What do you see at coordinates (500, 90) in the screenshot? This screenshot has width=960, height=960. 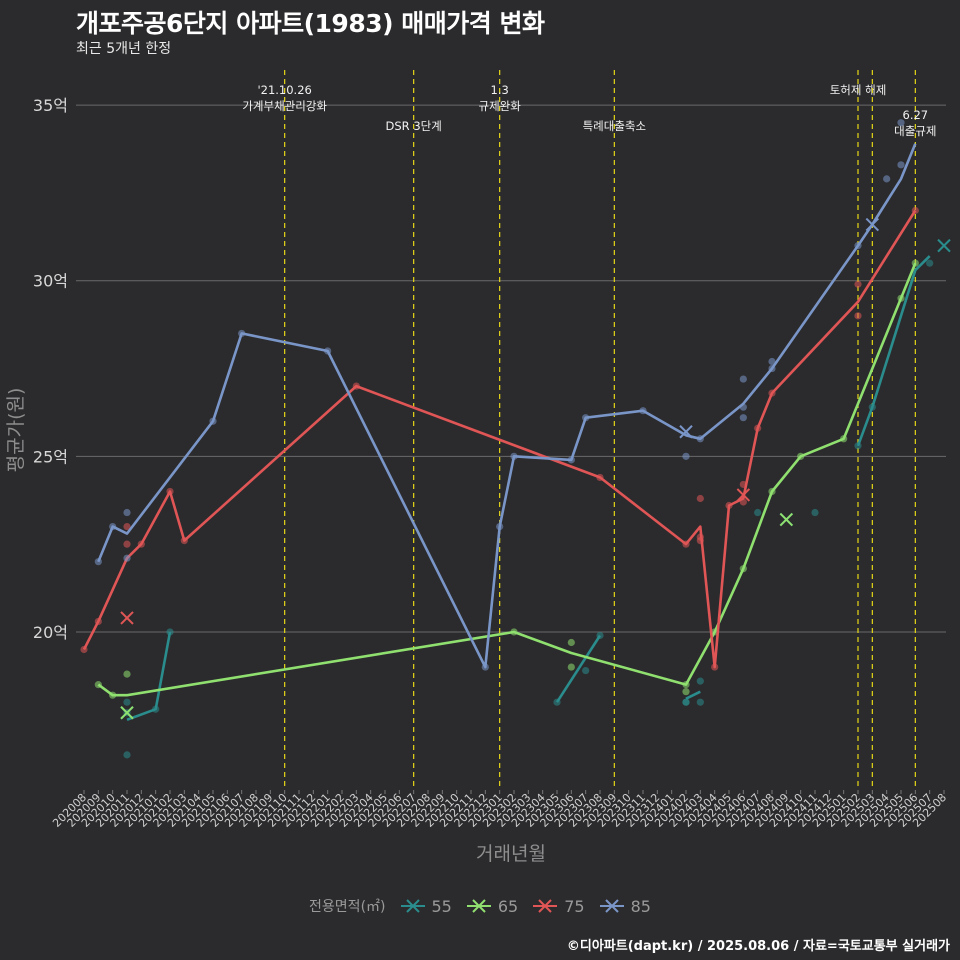 I see `event-label: 1.3` at bounding box center [500, 90].